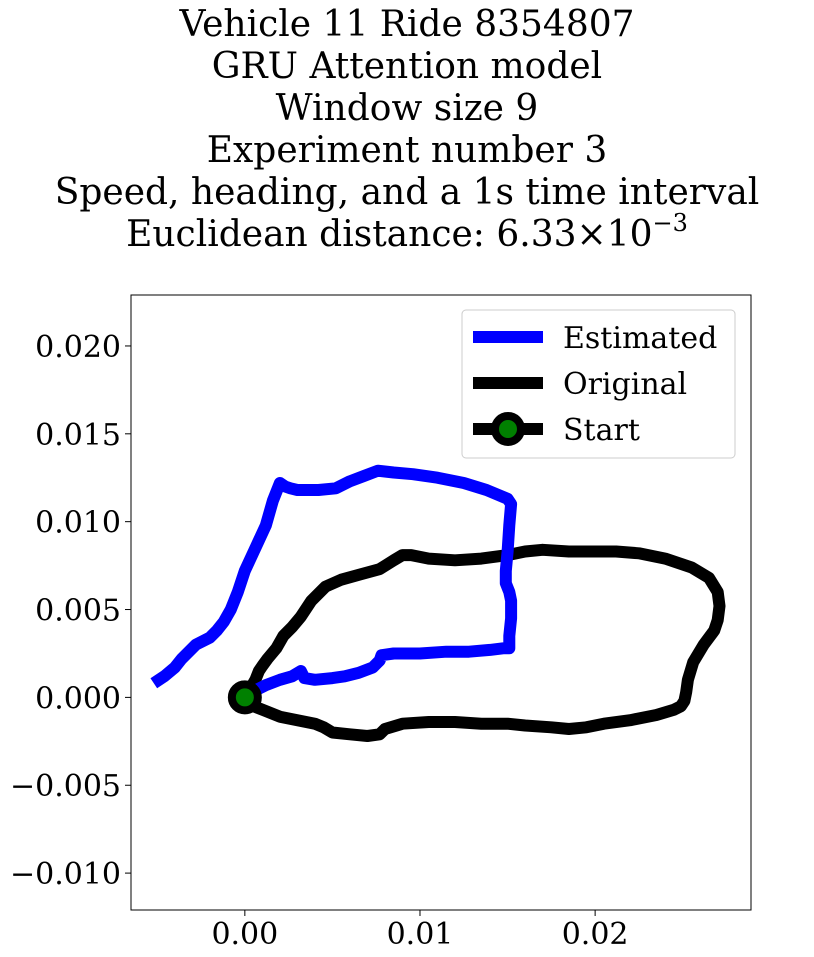 This screenshot has width=814, height=957. Describe the element at coordinates (407, 150) in the screenshot. I see `title-line-experiment: Experiment number 3` at that location.